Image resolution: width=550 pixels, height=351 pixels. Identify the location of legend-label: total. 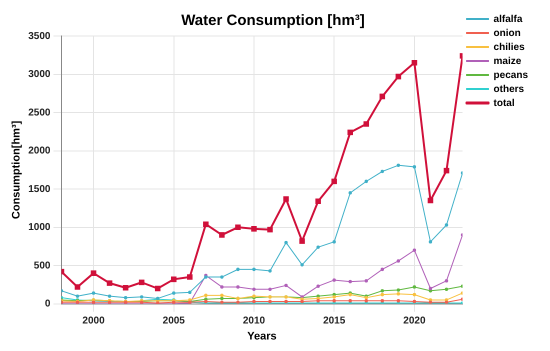
(504, 103).